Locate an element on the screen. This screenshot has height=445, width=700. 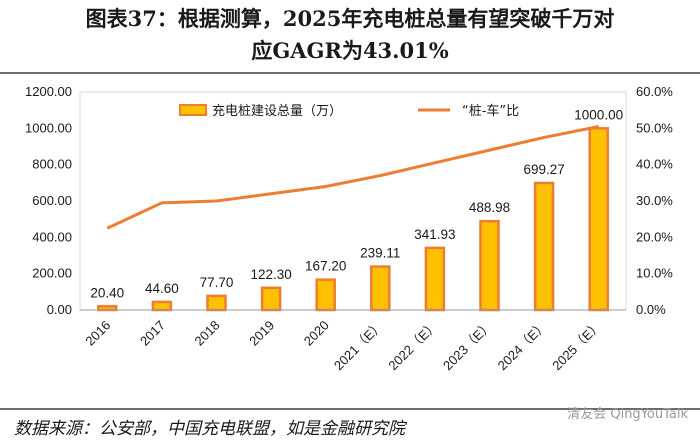
bar-value-label: 488.98 is located at coordinates (489, 207).